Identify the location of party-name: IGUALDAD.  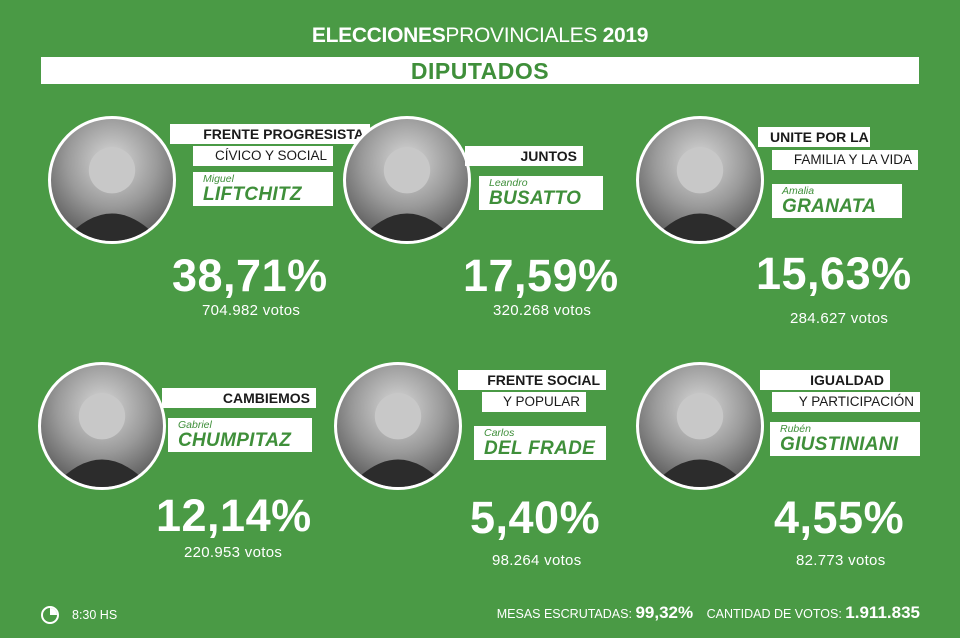
(825, 380).